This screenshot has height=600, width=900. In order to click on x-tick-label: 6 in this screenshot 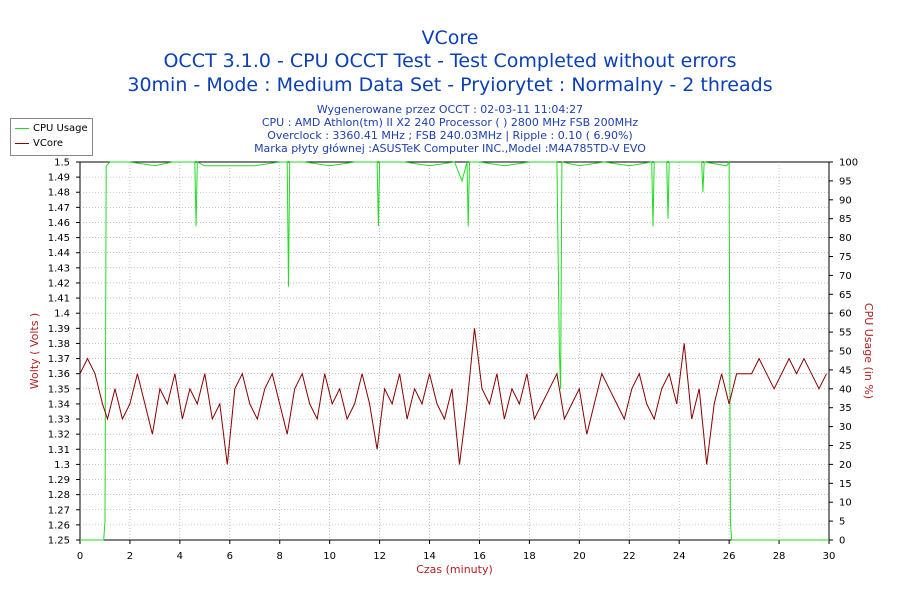, I will do `click(230, 556)`.